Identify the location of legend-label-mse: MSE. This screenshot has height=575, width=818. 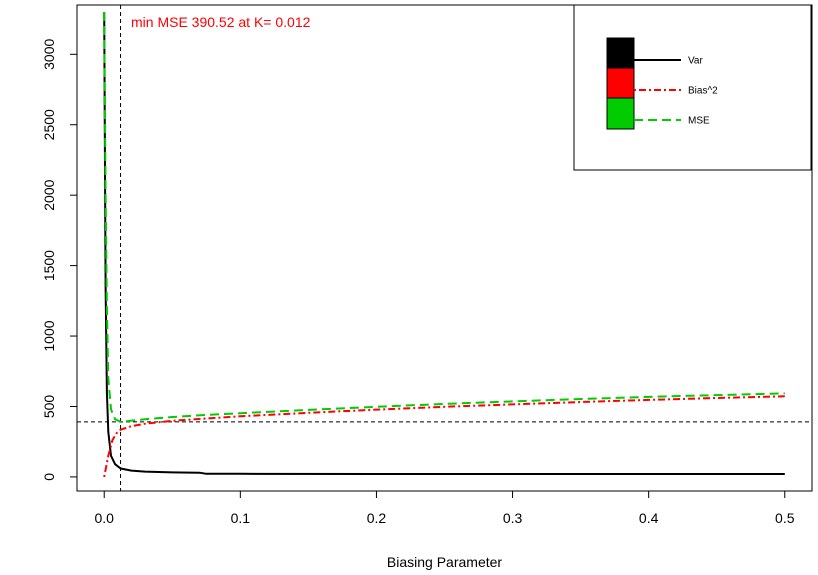
(699, 121).